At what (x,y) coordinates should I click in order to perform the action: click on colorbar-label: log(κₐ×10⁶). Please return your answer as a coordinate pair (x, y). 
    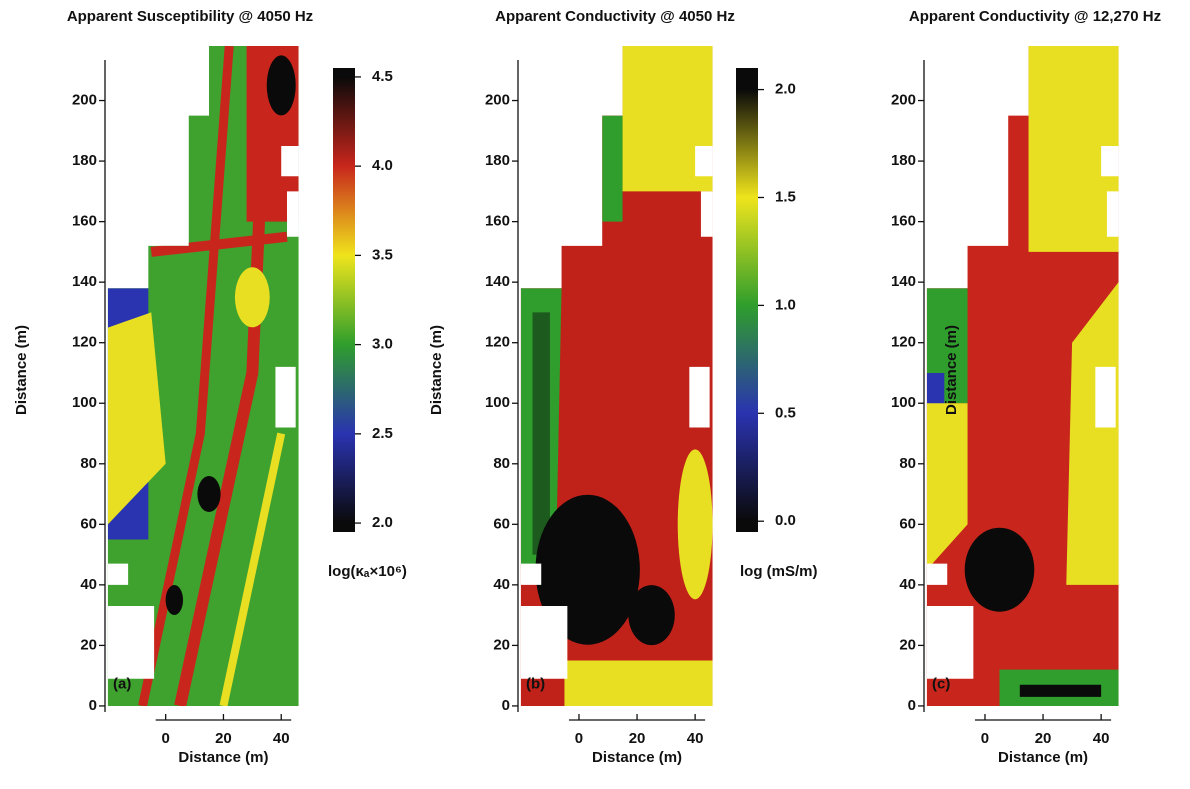
    Looking at the image, I should click on (367, 571).